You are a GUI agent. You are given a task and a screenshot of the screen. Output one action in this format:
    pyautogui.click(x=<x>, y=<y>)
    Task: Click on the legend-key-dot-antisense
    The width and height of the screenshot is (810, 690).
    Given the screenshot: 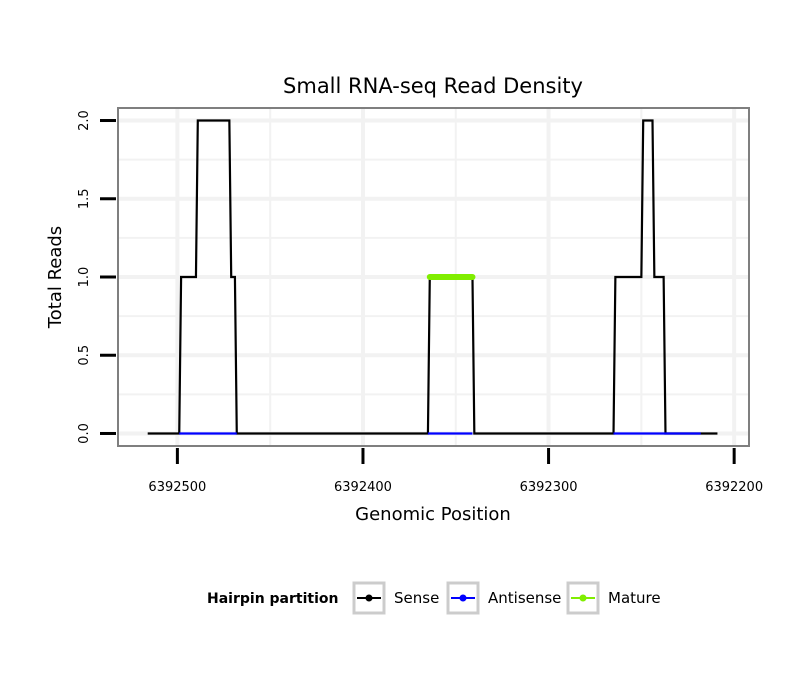 What is the action you would take?
    pyautogui.click(x=463, y=598)
    